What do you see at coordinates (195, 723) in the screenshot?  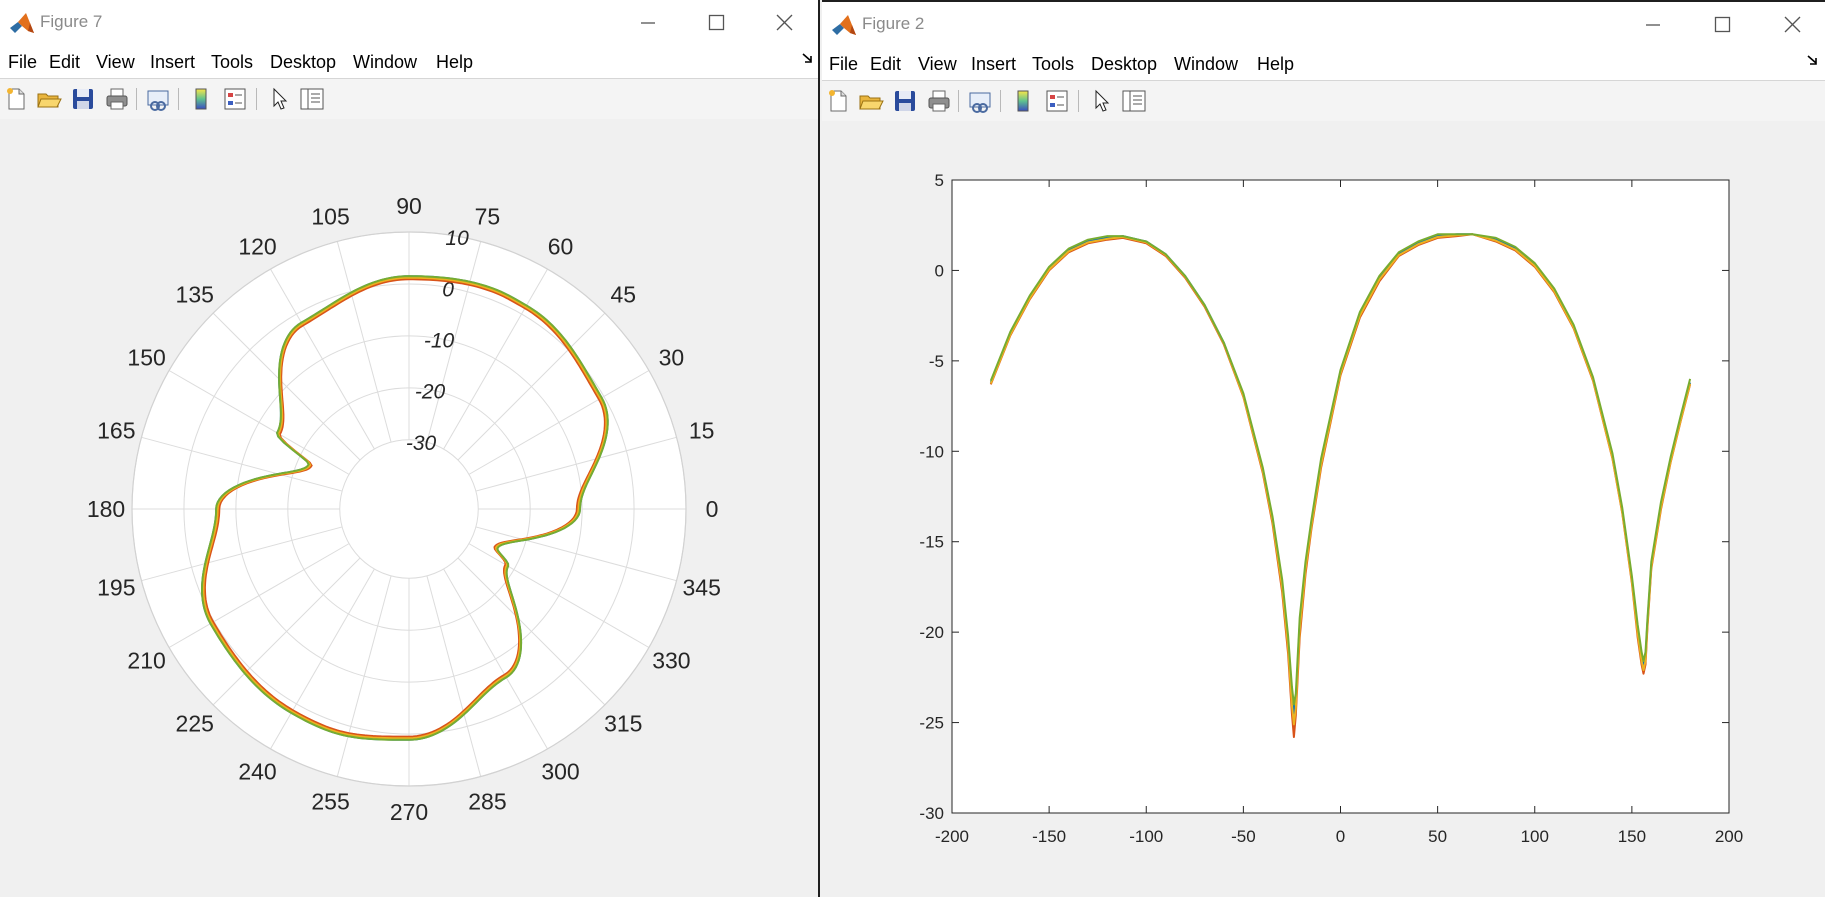 I see `polar-theta-label: 225` at bounding box center [195, 723].